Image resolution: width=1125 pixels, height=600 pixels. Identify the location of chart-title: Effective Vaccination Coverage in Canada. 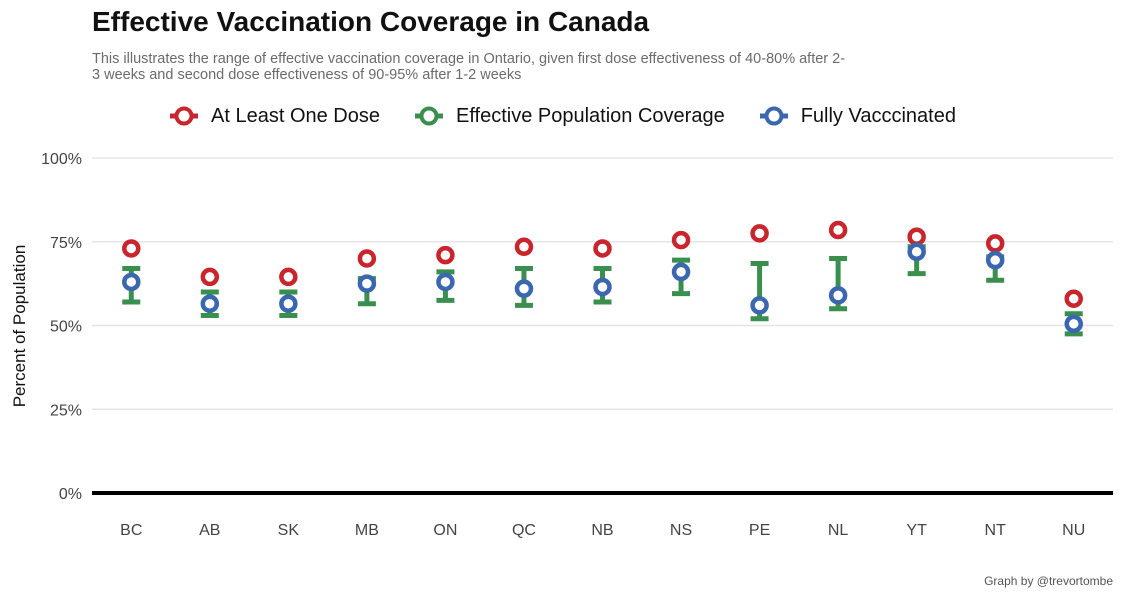
(371, 21).